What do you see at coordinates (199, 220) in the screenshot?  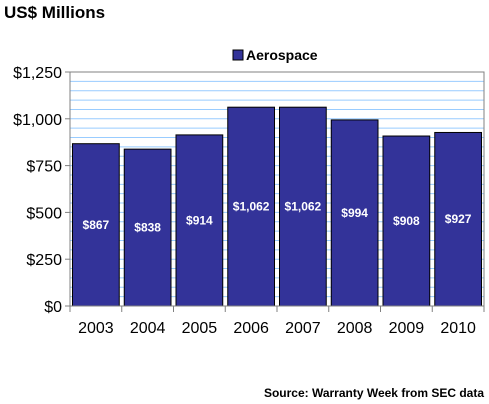 I see `data-label: $914` at bounding box center [199, 220].